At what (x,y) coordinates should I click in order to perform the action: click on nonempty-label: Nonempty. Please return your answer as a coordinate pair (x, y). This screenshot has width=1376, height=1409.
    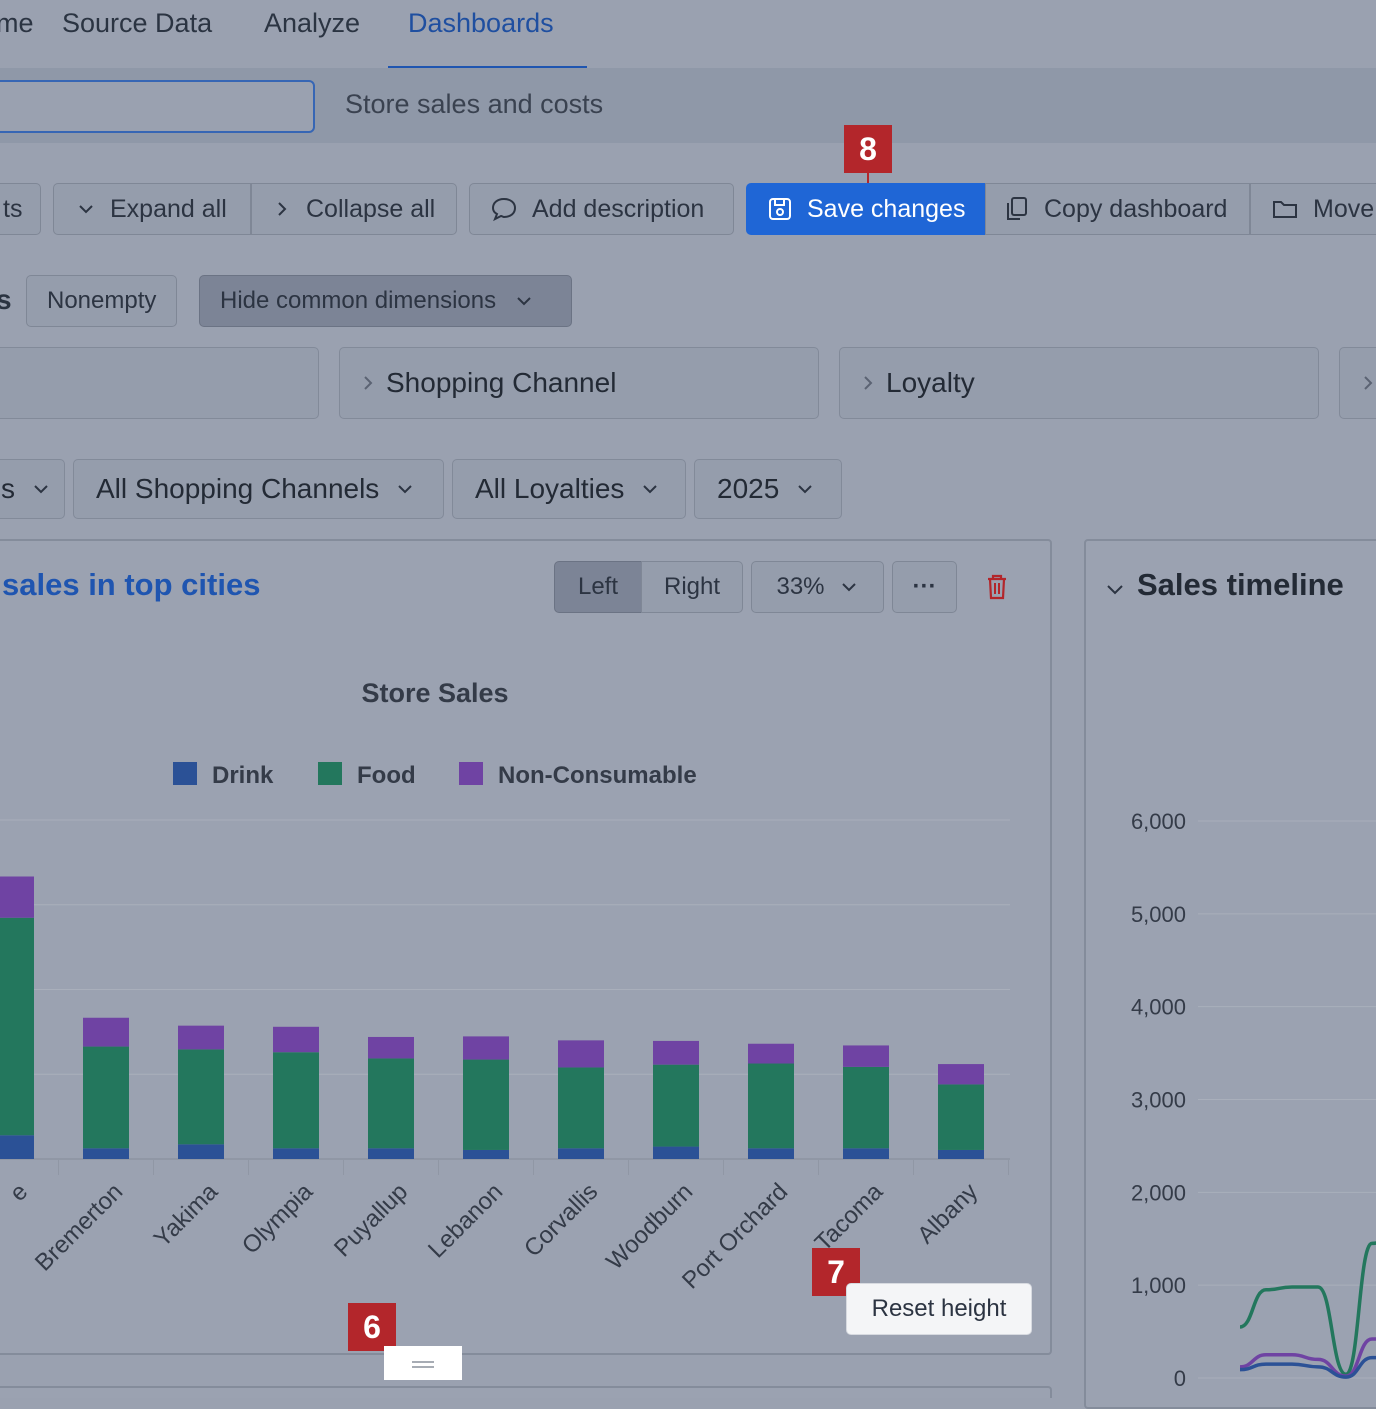
    Looking at the image, I should click on (102, 300).